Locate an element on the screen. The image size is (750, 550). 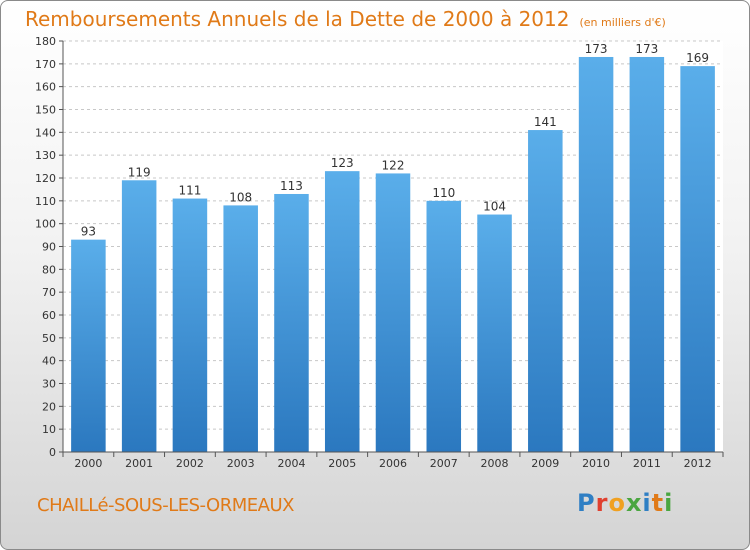
y-tick-label: 10 is located at coordinates (49, 429).